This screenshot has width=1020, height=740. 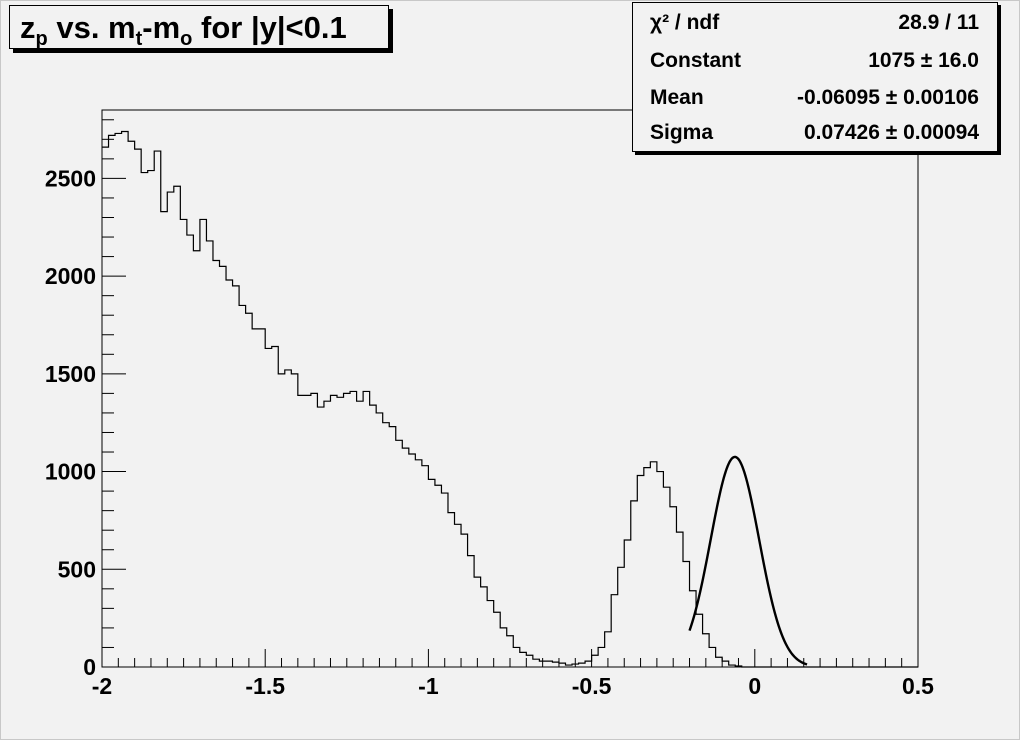 I want to click on x-tick-label: -2, so click(x=102, y=686).